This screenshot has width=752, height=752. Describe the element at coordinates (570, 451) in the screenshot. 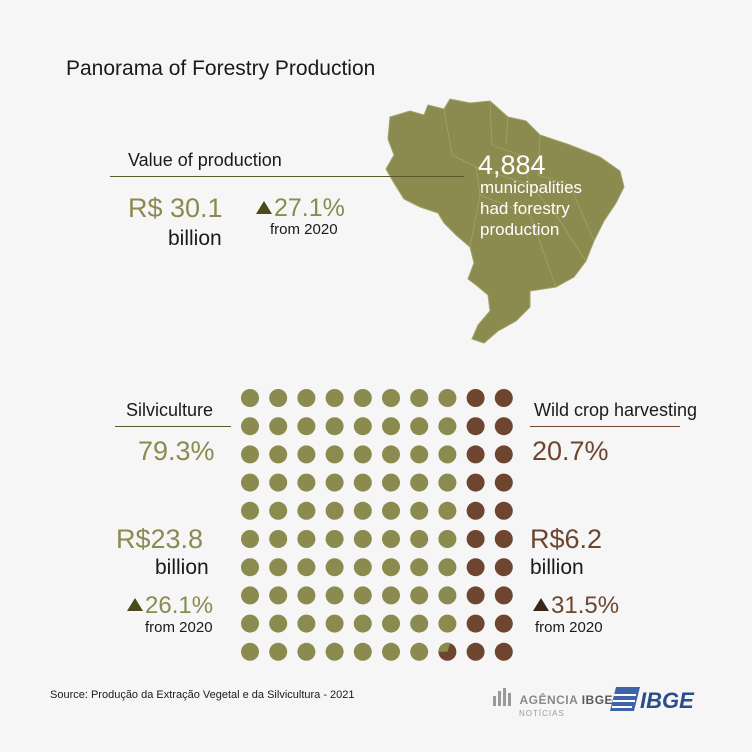

I see `wild-crop-share: 20.7%` at that location.